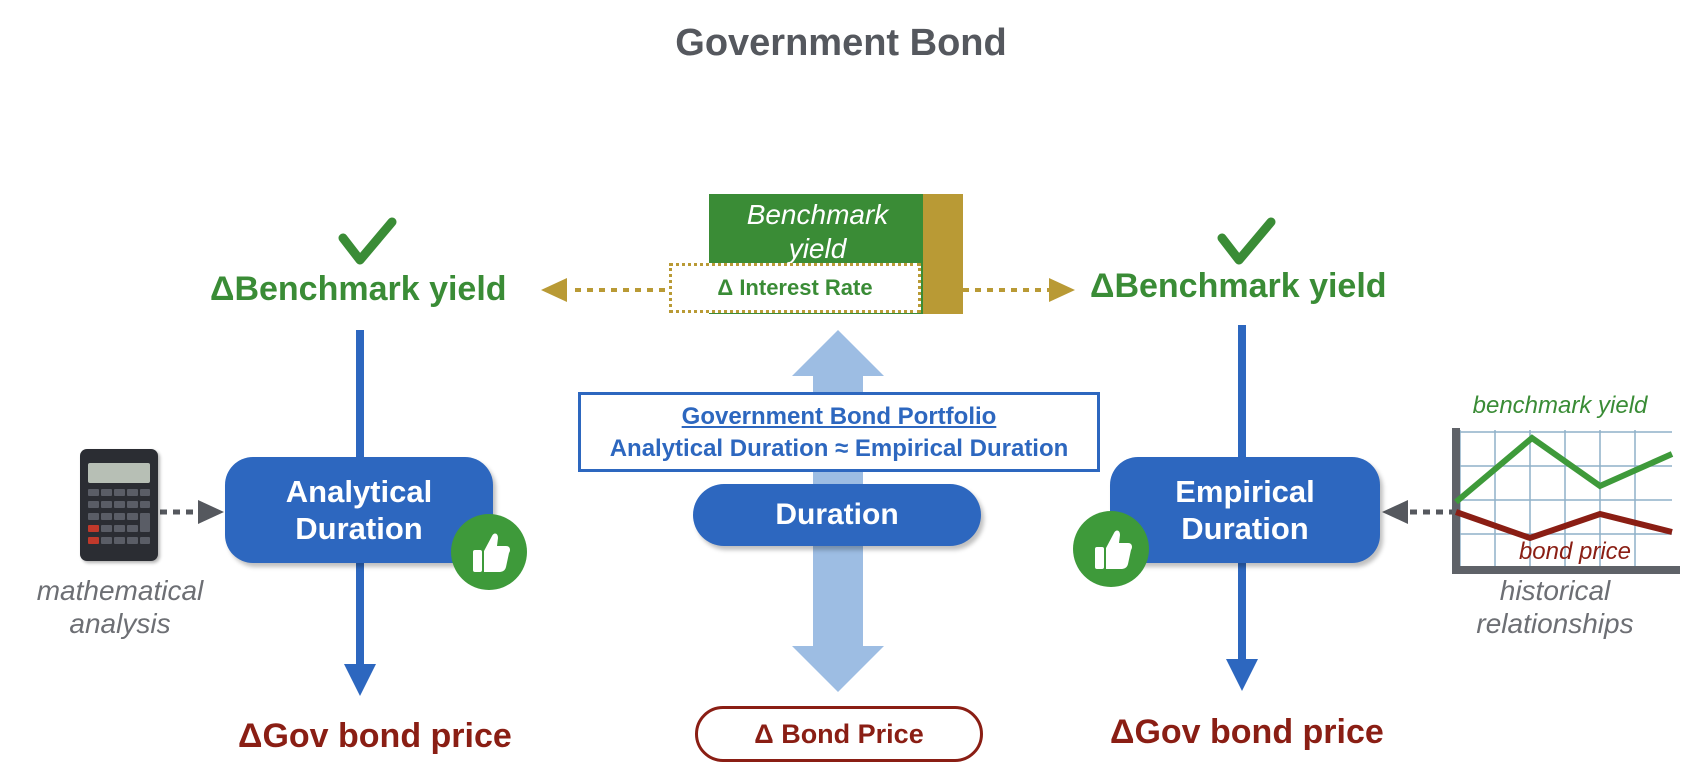 This screenshot has height=782, width=1682. Describe the element at coordinates (841, 43) in the screenshot. I see `page-title: Government Bond` at that location.